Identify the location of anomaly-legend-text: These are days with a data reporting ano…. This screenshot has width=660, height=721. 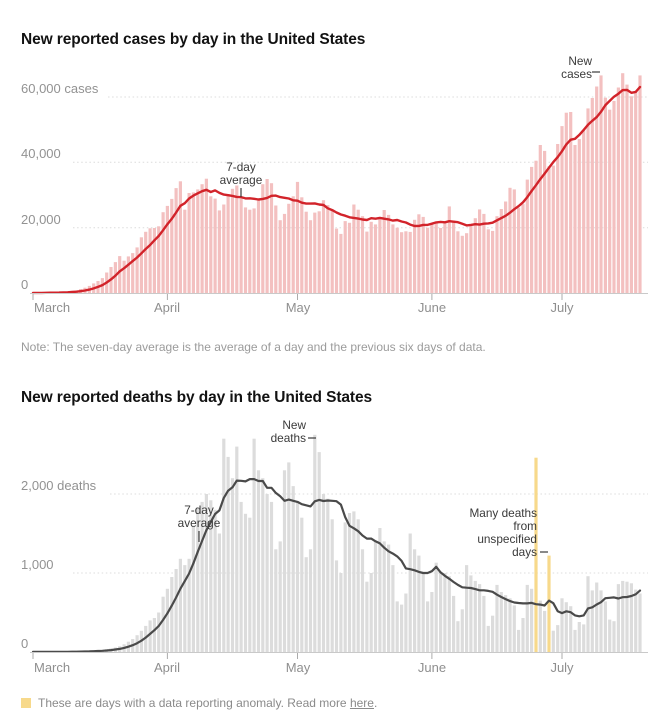
(194, 703).